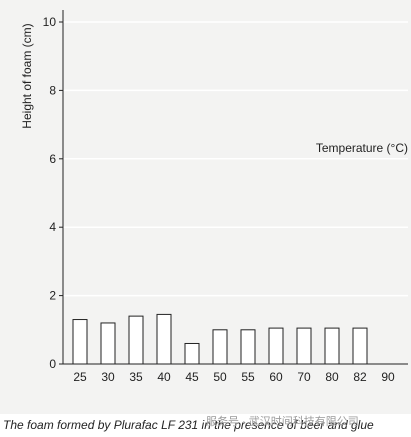 This screenshot has height=437, width=411. I want to click on x-tick-label-60: 60, so click(276, 377).